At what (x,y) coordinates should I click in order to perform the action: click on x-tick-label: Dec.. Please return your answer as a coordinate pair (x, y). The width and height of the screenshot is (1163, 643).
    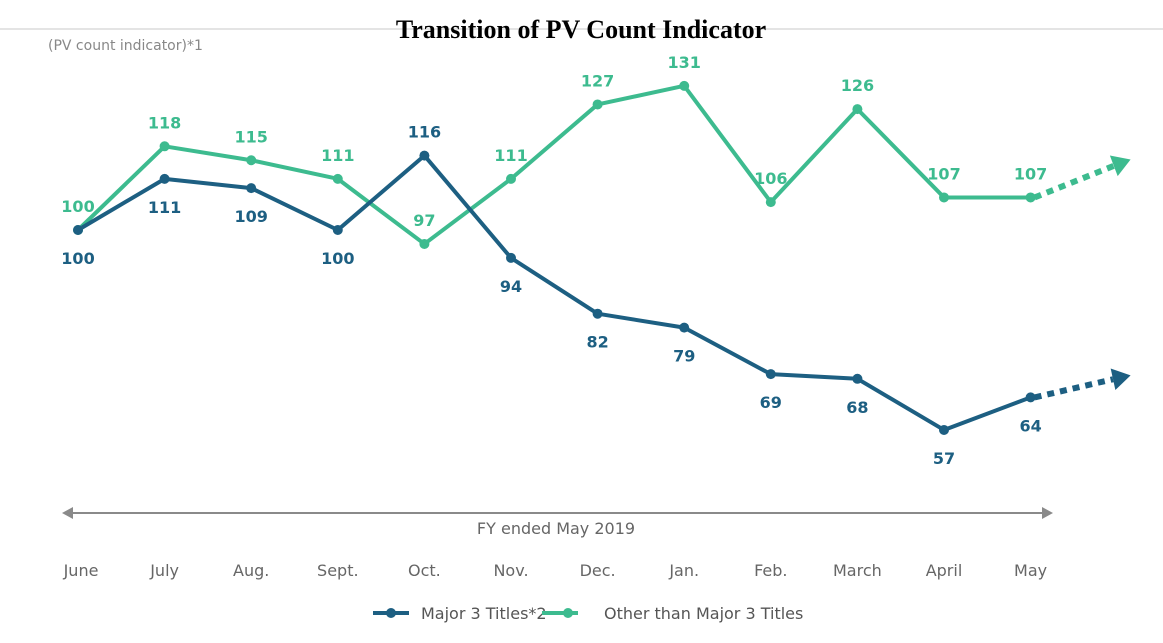
    Looking at the image, I should click on (598, 570).